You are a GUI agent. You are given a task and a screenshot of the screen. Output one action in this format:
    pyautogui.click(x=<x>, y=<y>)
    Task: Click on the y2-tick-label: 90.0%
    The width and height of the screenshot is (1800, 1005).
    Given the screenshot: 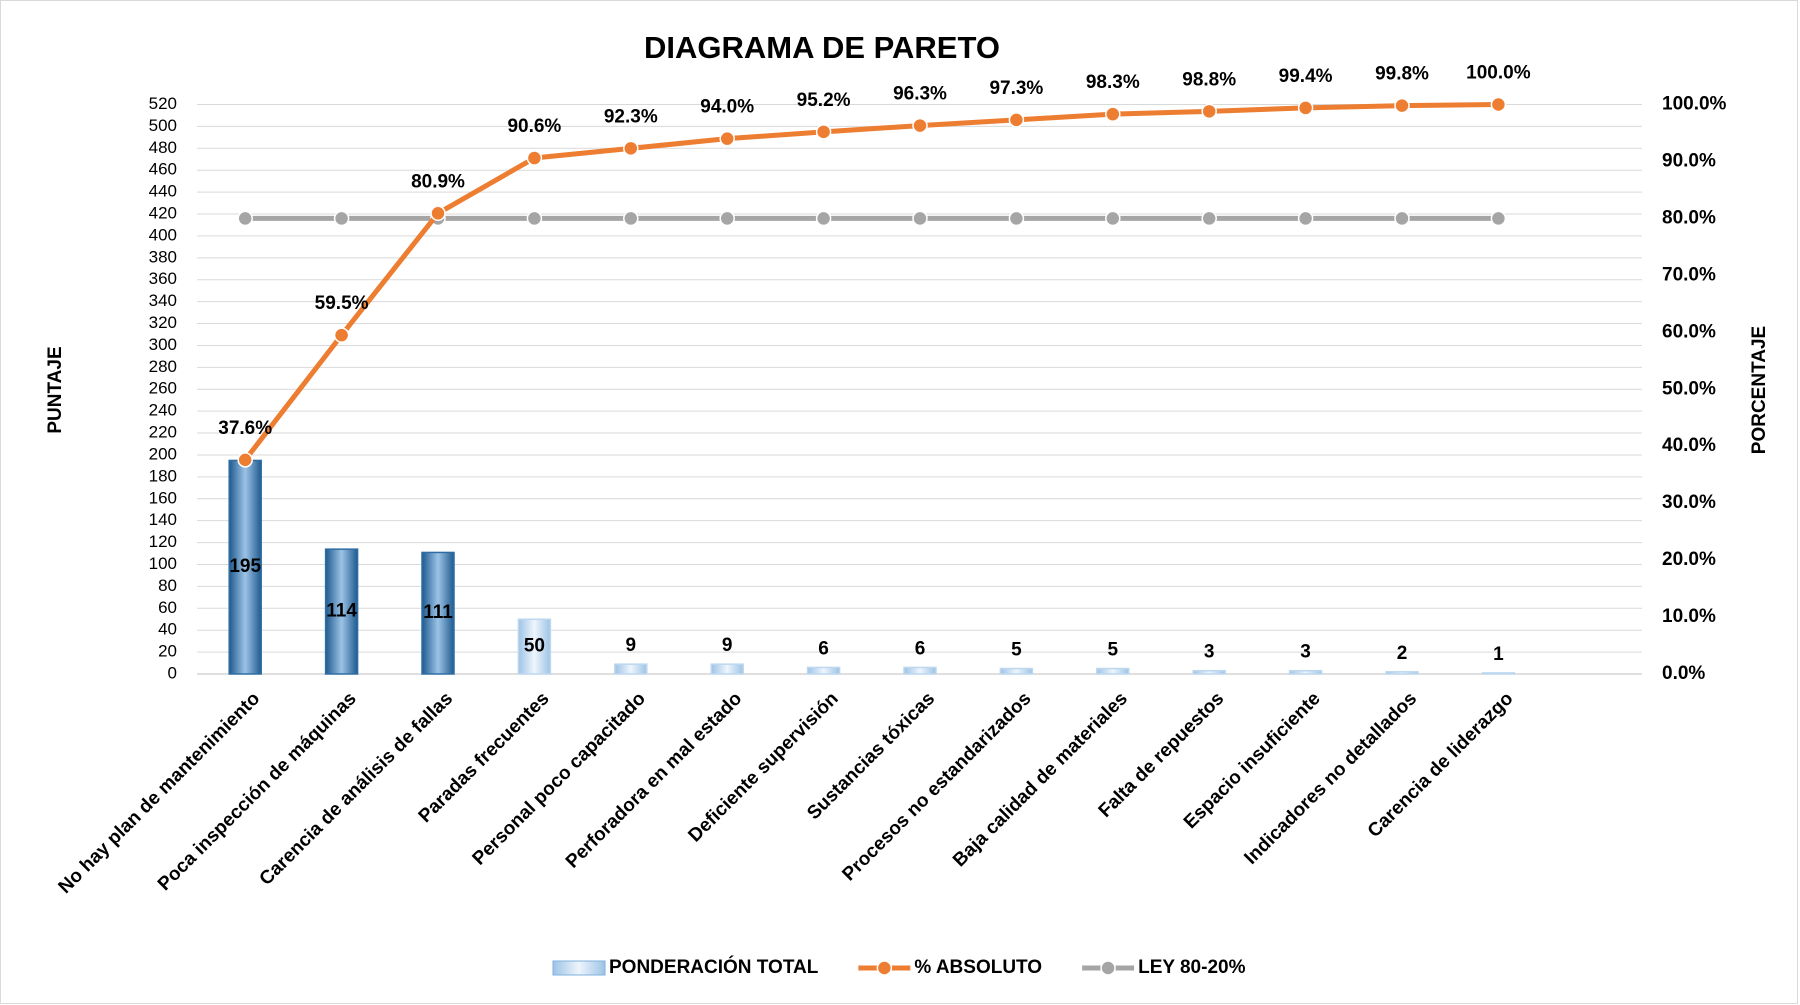 What is the action you would take?
    pyautogui.click(x=1689, y=160)
    